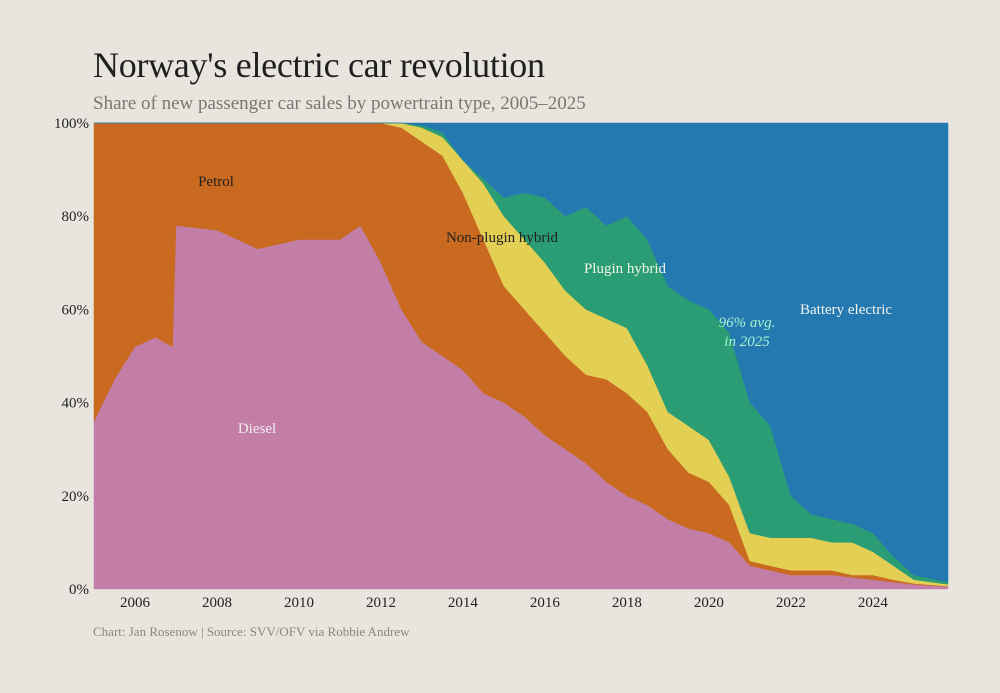  I want to click on series-label-petrol: Petrol, so click(216, 182).